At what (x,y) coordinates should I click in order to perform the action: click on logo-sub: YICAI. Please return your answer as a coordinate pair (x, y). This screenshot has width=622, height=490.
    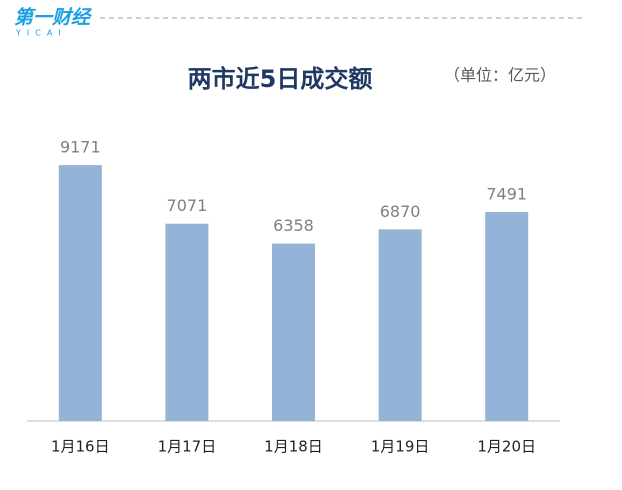
    Looking at the image, I should click on (41, 33).